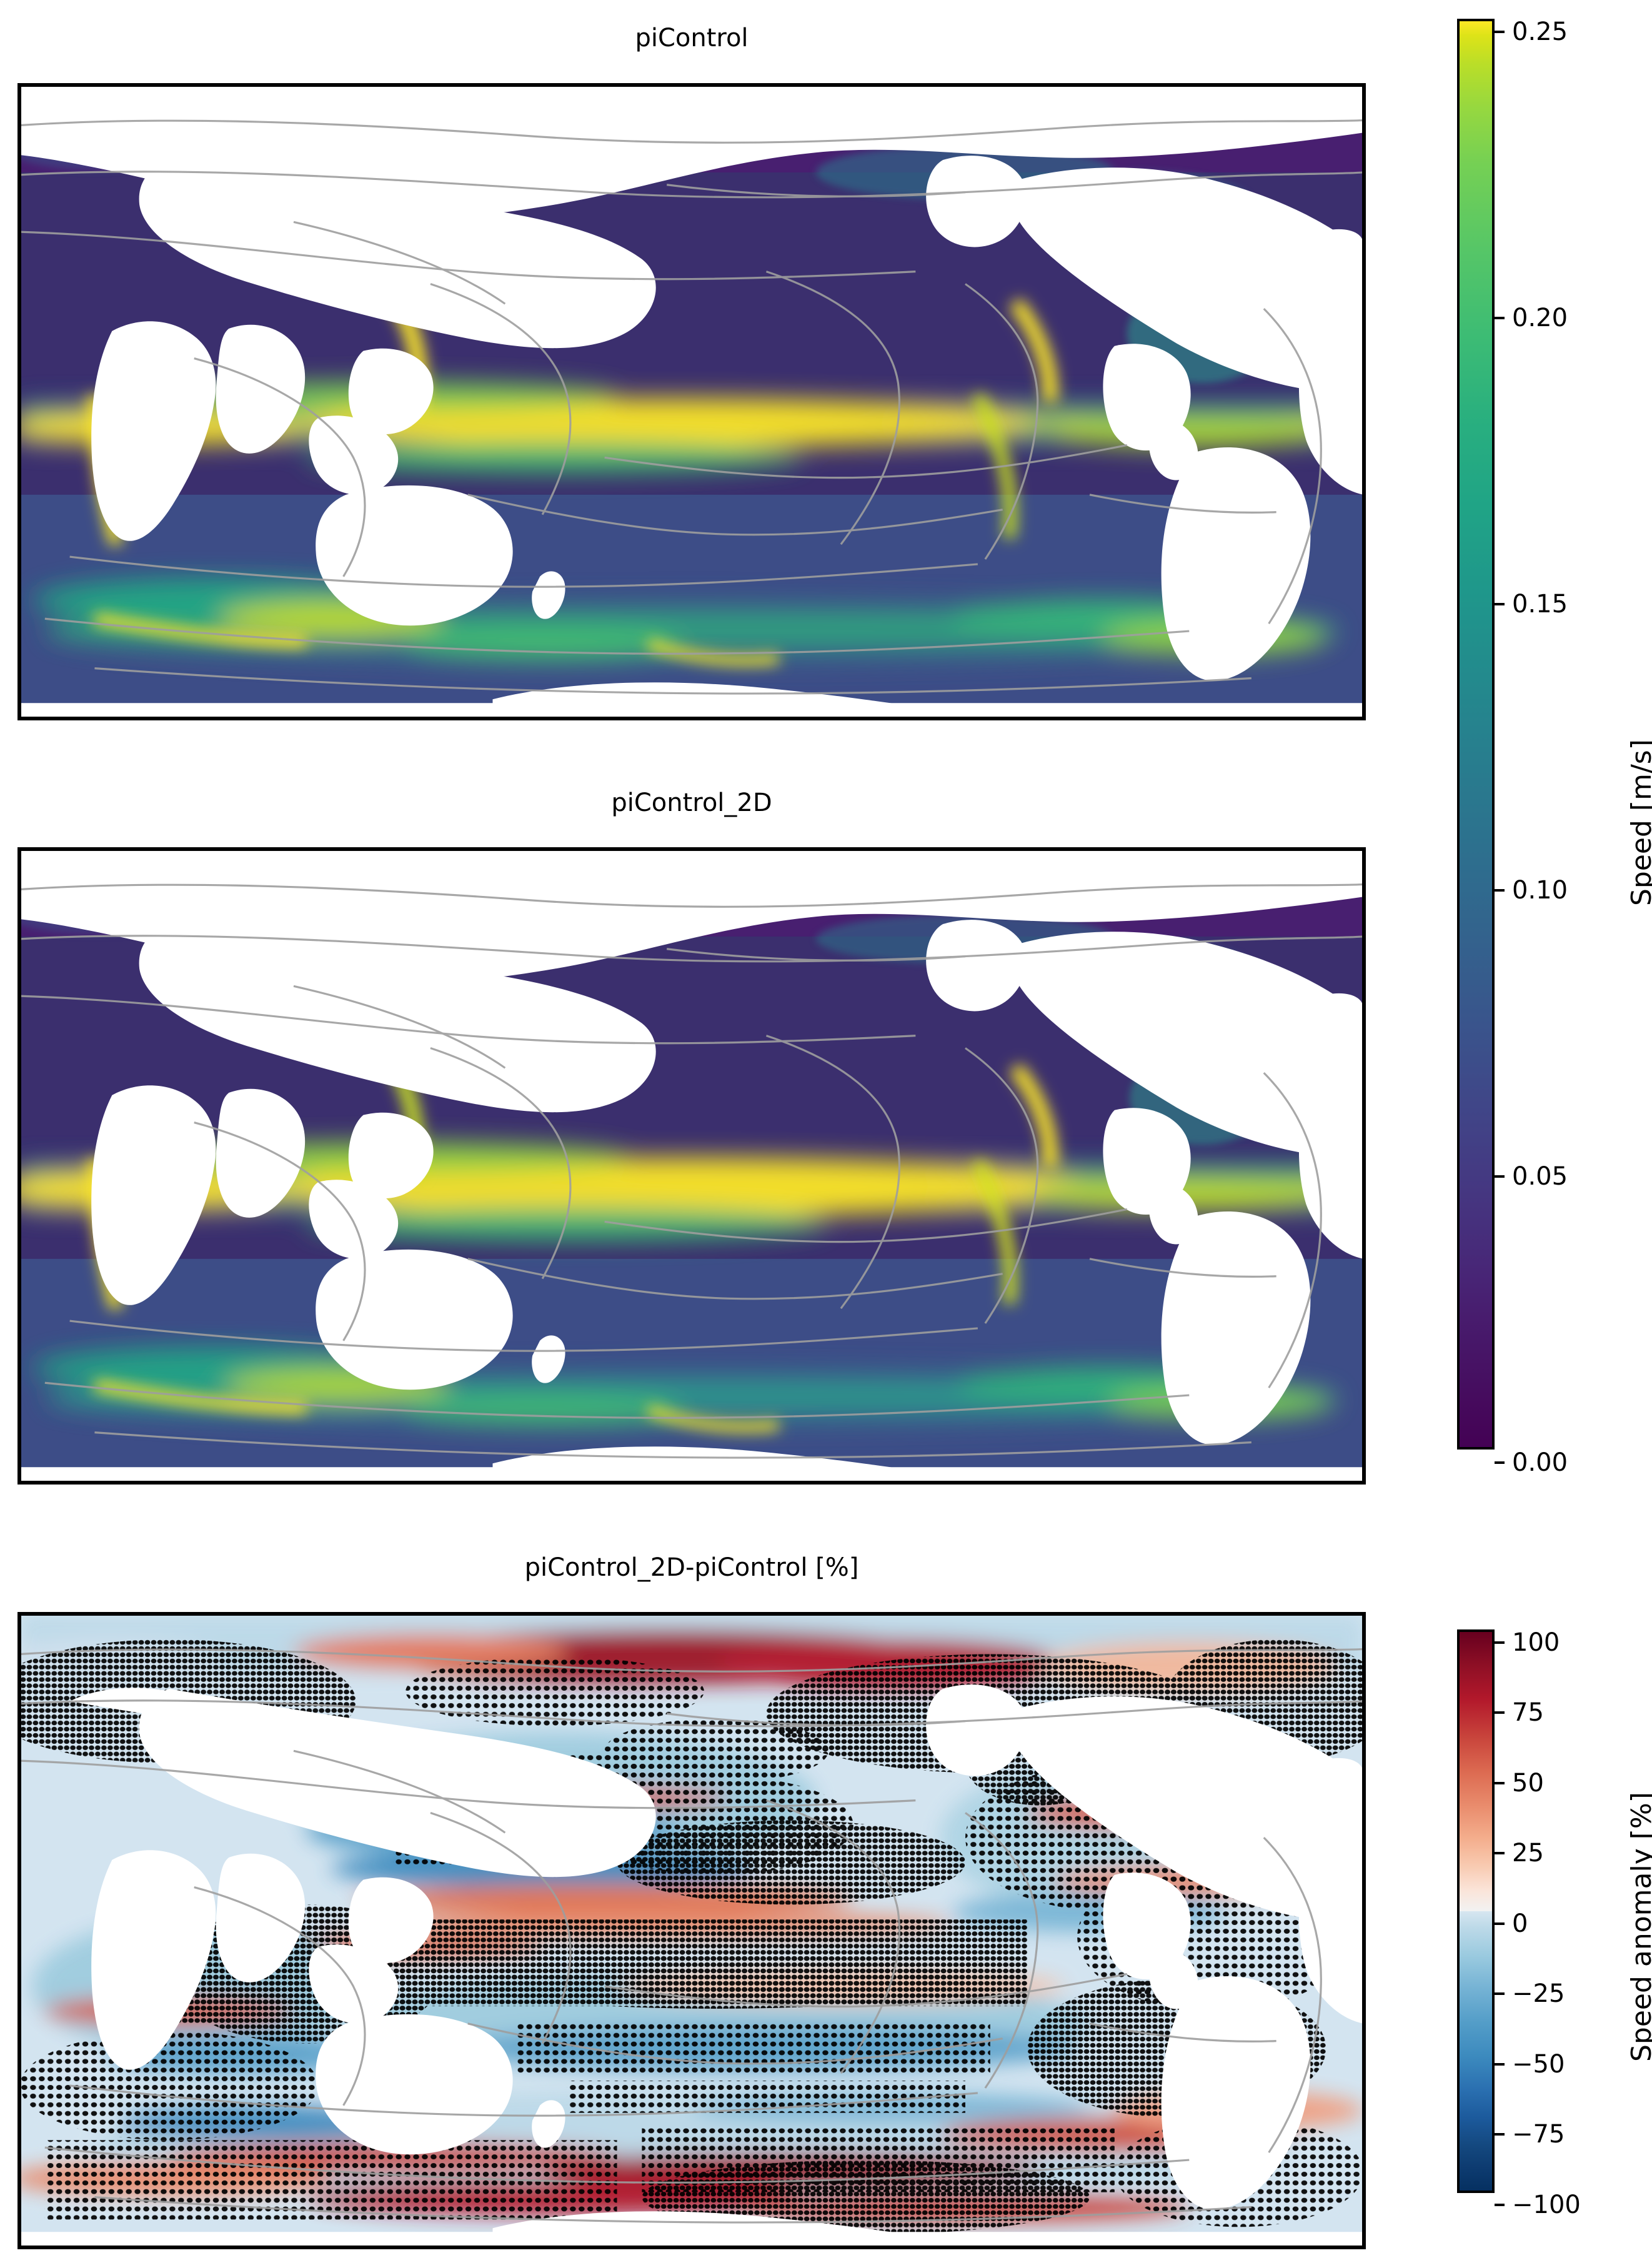 The image size is (1652, 2268). I want to click on speed-tick-0.10: 0.10, so click(1531, 890).